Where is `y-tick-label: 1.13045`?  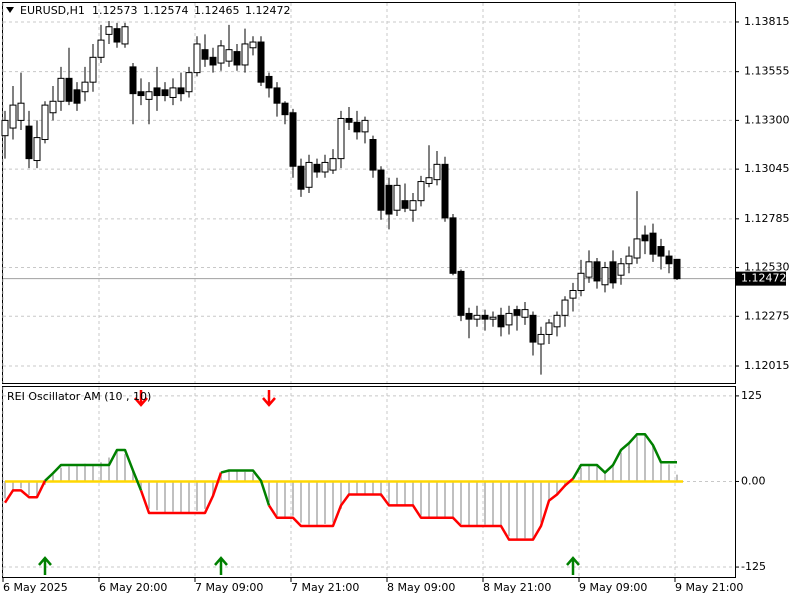
y-tick-label: 1.13045 is located at coordinates (767, 168).